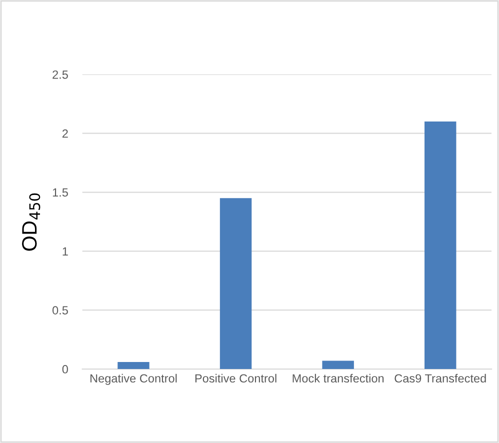  Describe the element at coordinates (65, 251) in the screenshot. I see `y-tick-label: 1` at that location.